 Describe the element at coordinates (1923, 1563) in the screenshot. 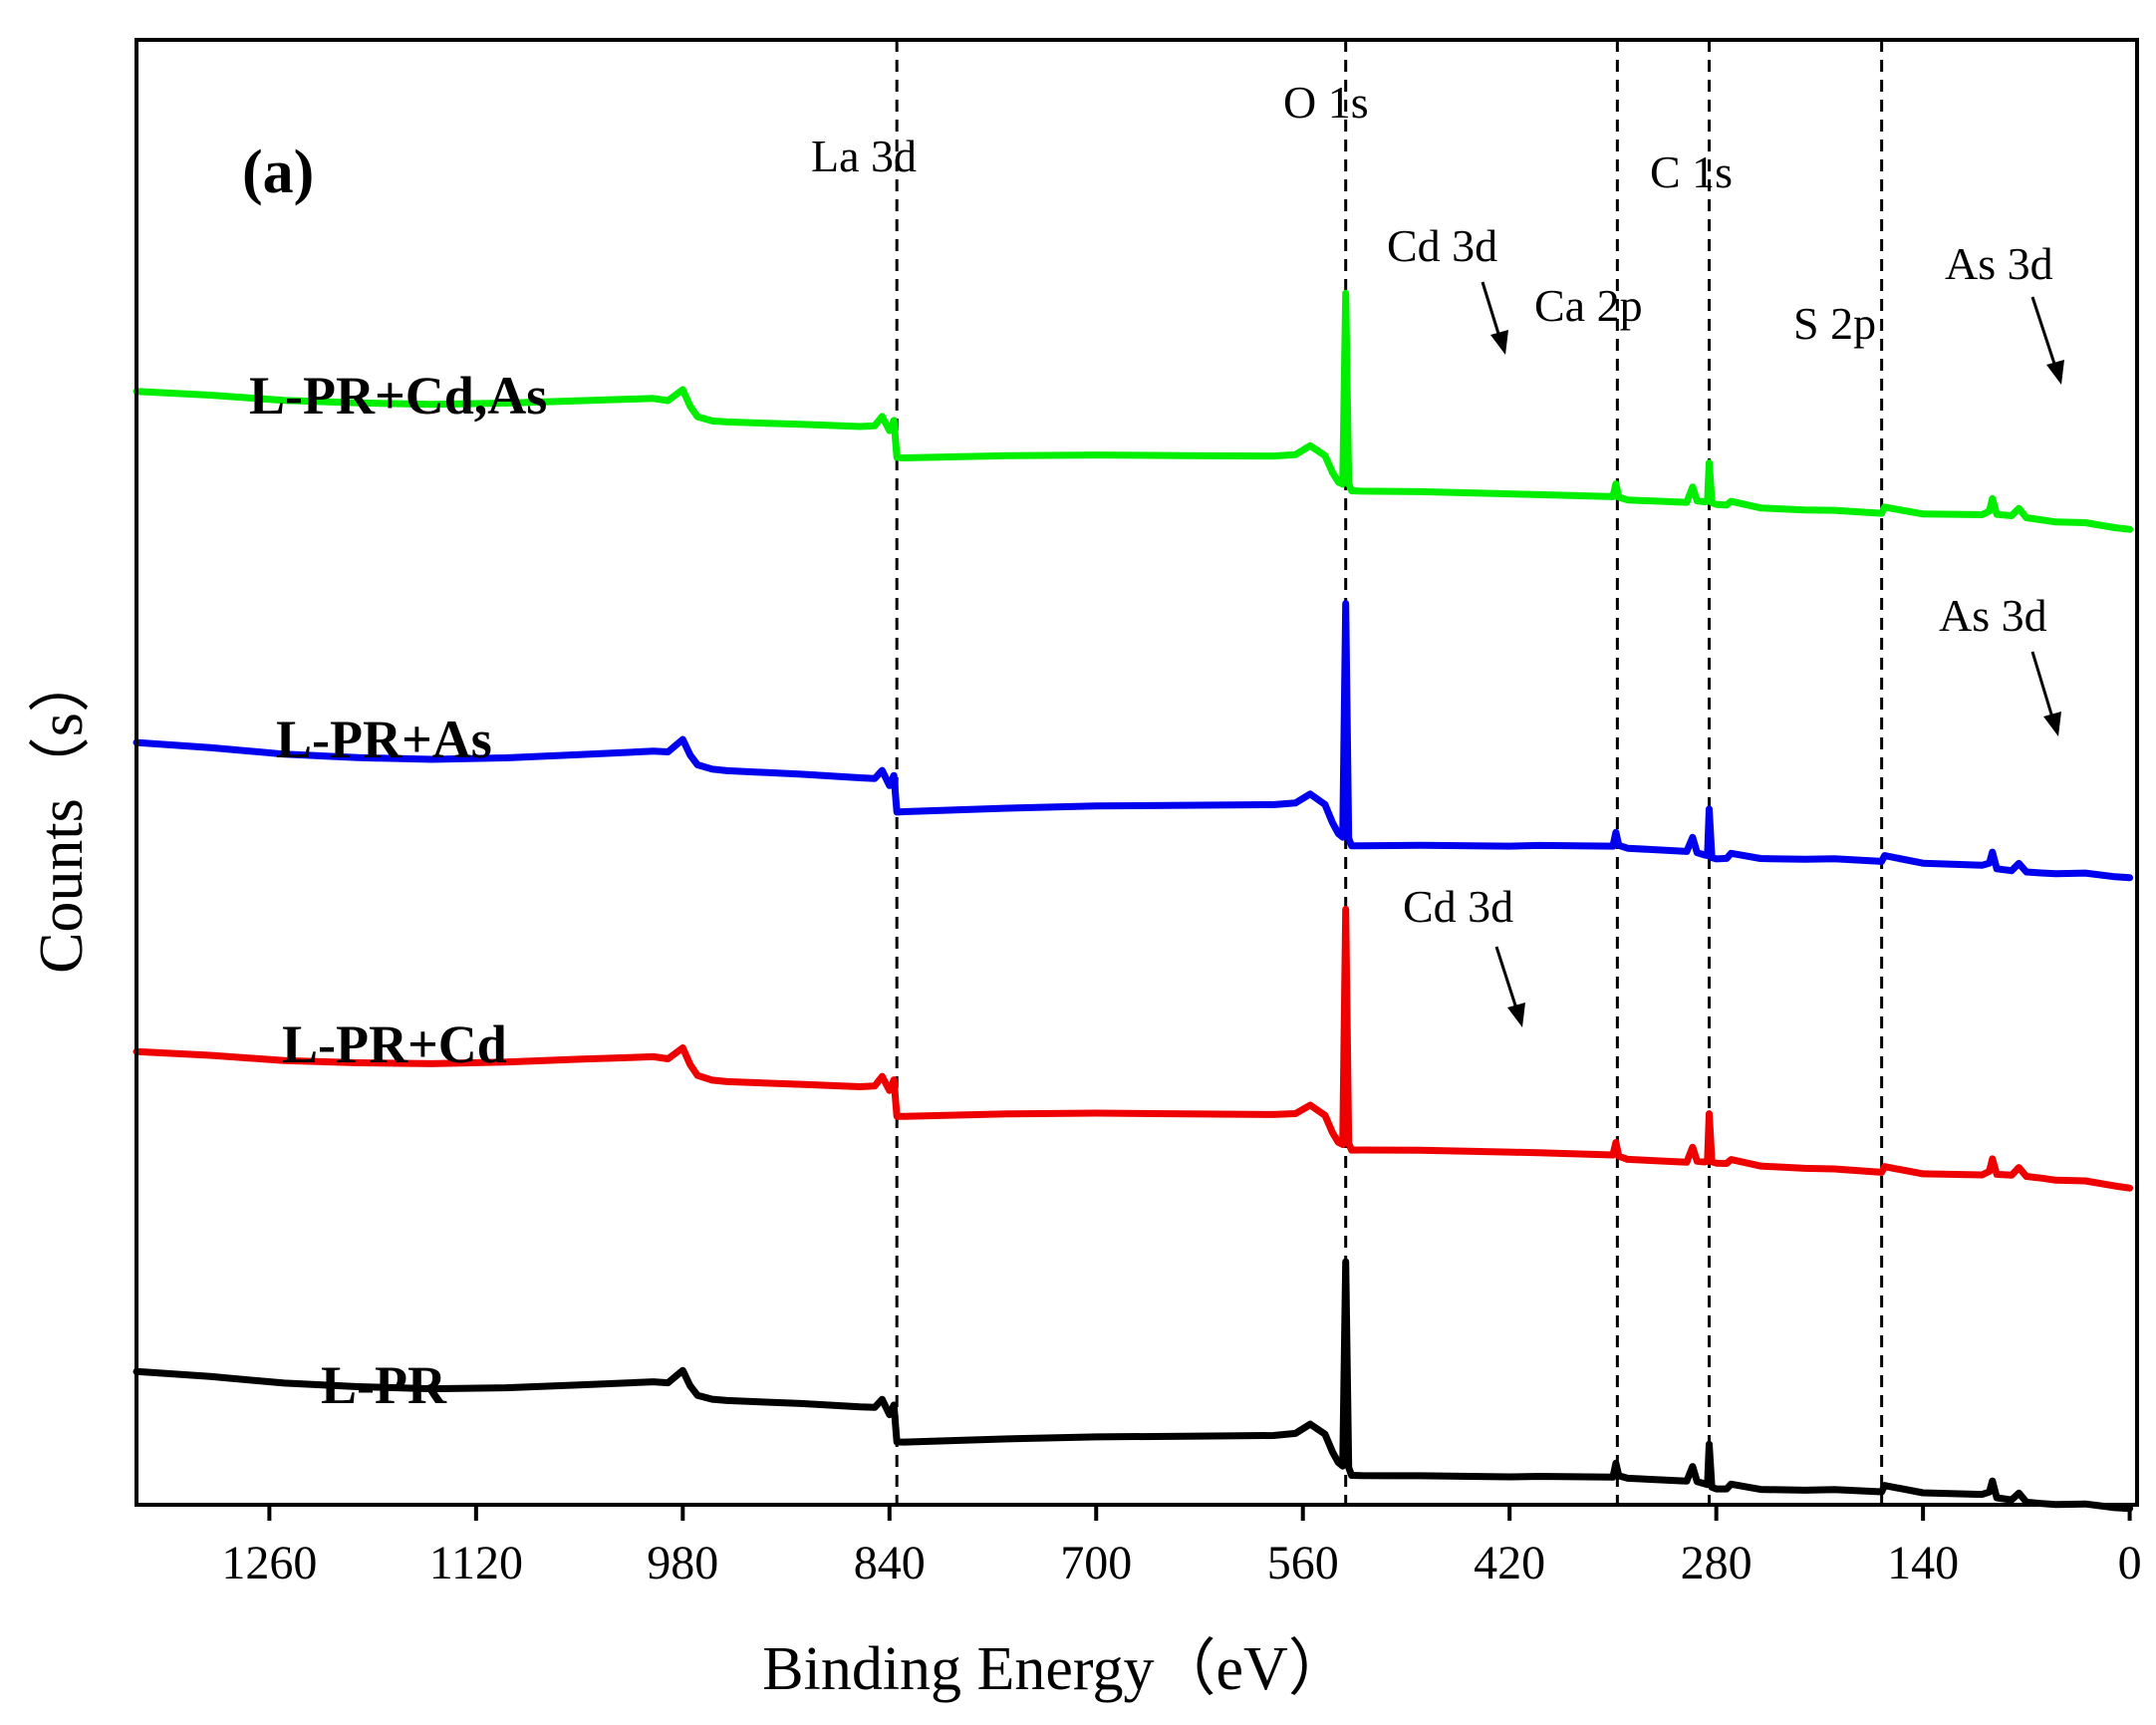

I see `x-tick-label: 140` at that location.